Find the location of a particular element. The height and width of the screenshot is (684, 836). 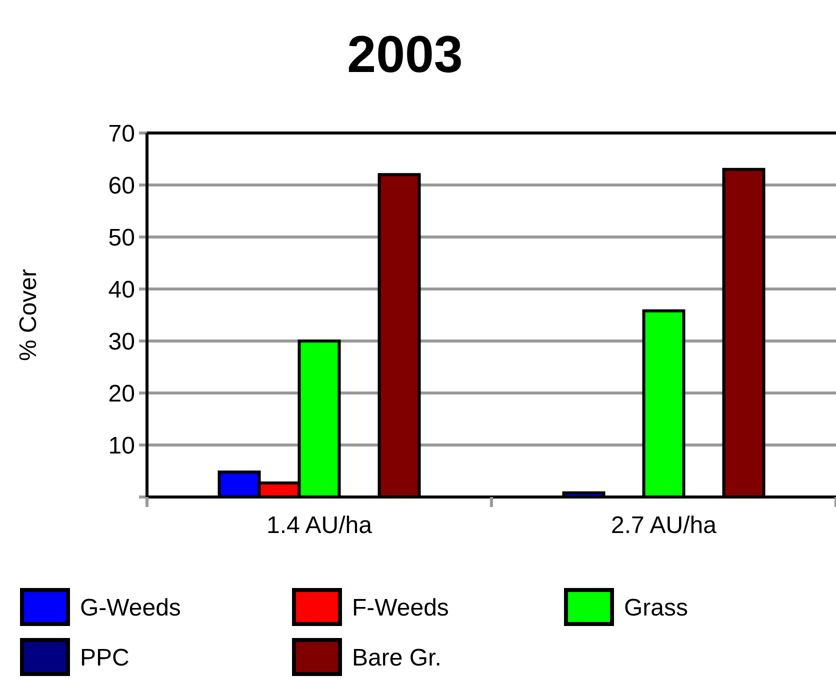

y-tick-label: 70 is located at coordinates (121, 134).